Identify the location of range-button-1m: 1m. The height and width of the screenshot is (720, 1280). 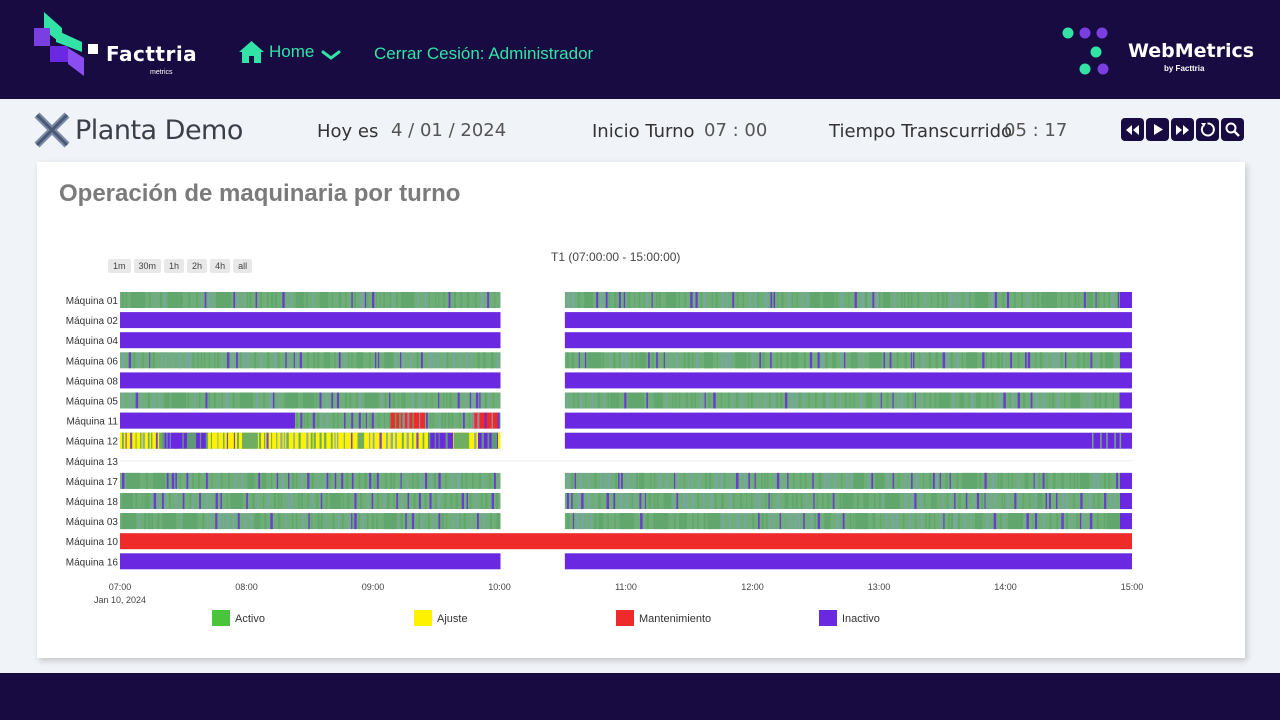
(119, 266).